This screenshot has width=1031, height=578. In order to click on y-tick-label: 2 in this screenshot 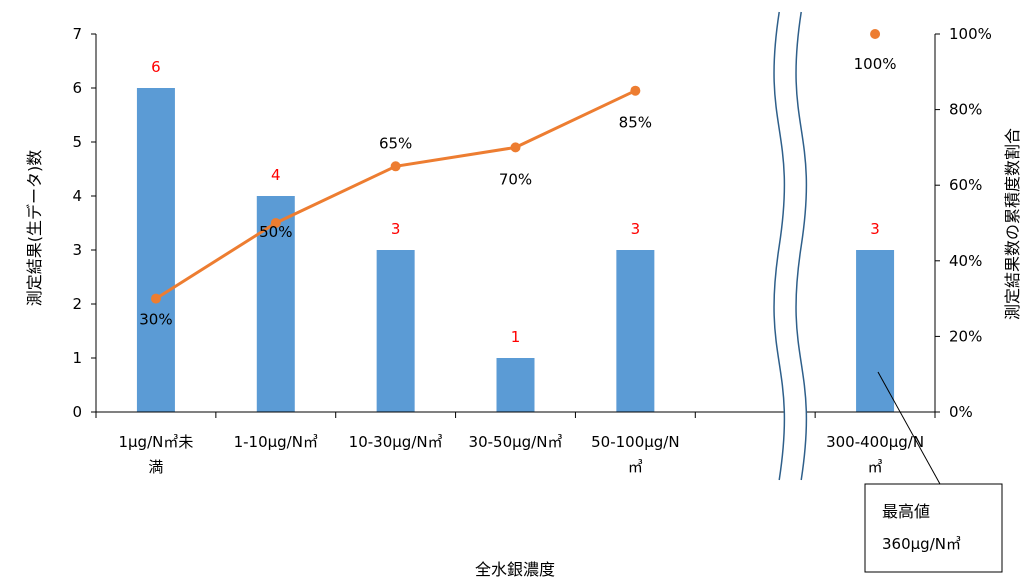, I will do `click(77, 304)`.